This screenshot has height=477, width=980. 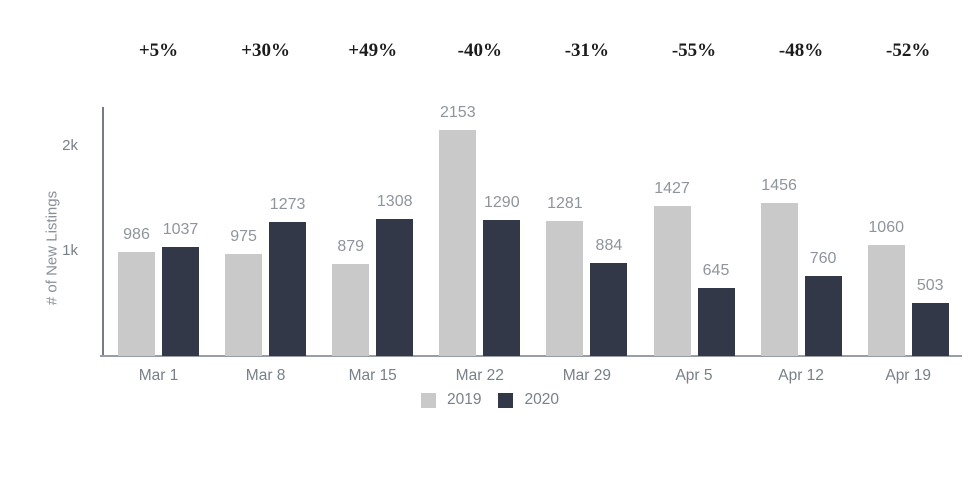 I want to click on x-axis-label: Apr 5, so click(x=694, y=375).